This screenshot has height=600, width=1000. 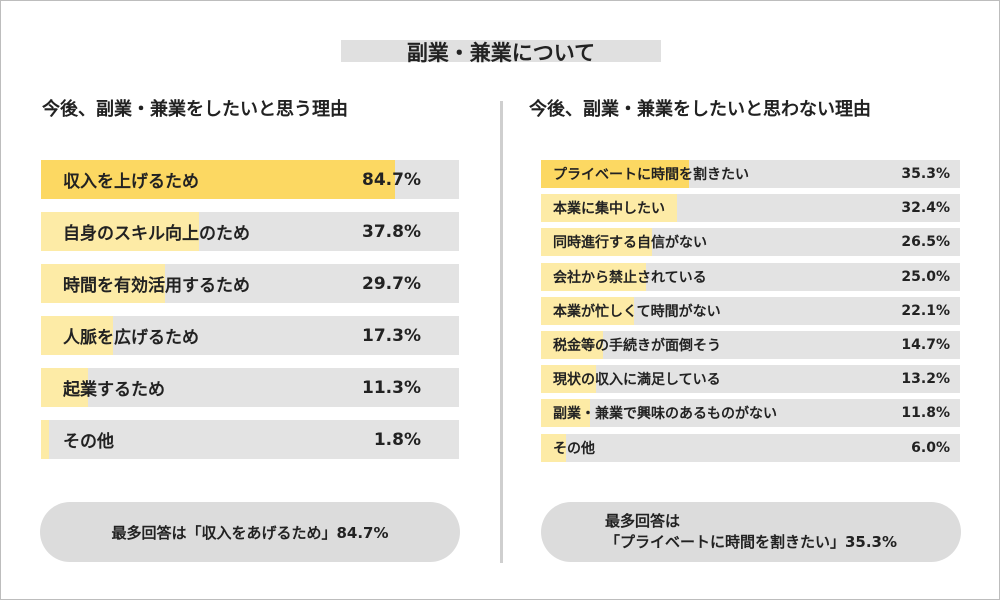 What do you see at coordinates (131, 338) in the screenshot?
I see `bar-category-label: 人脈を広げるため` at bounding box center [131, 338].